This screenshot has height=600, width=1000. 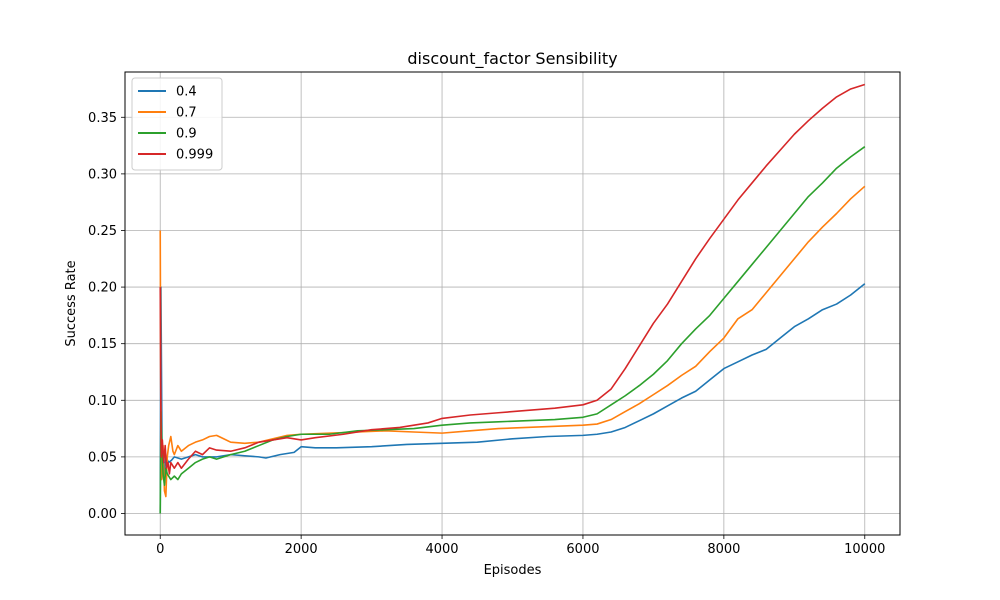 What do you see at coordinates (194, 155) in the screenshot?
I see `legend-label: 0.999` at bounding box center [194, 155].